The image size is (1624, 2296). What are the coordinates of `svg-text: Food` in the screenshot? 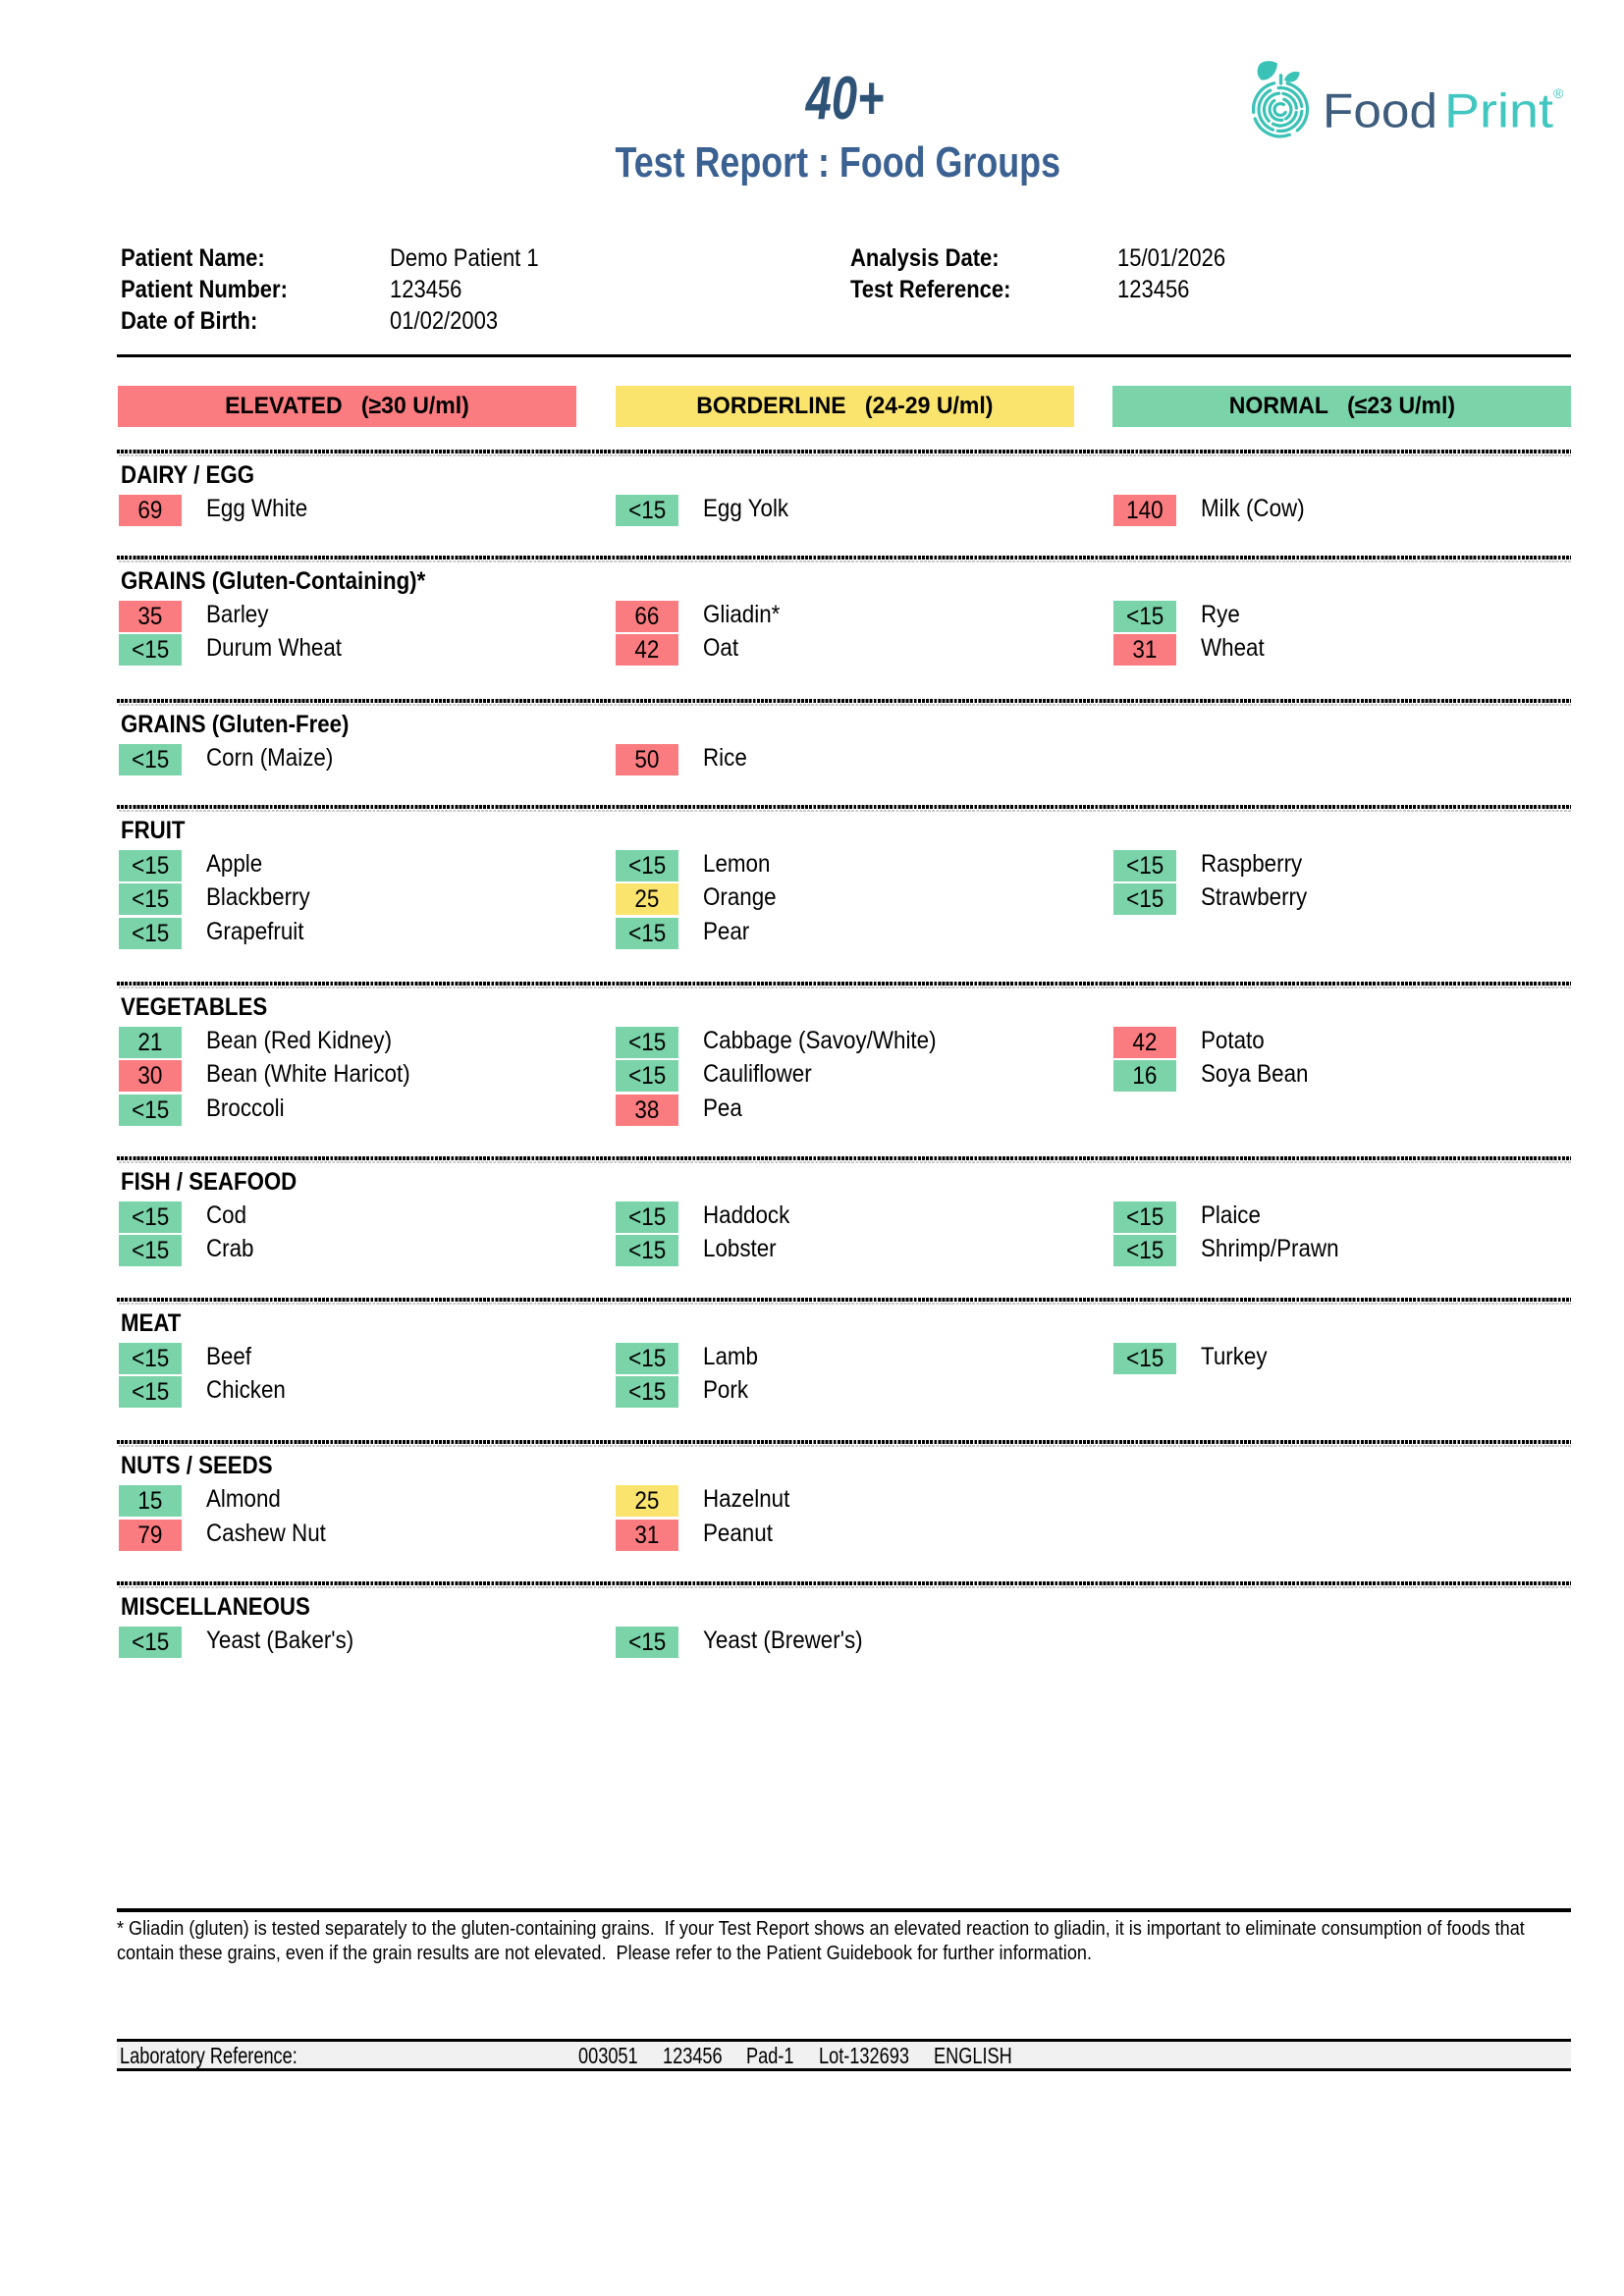 It's located at (1380, 111).